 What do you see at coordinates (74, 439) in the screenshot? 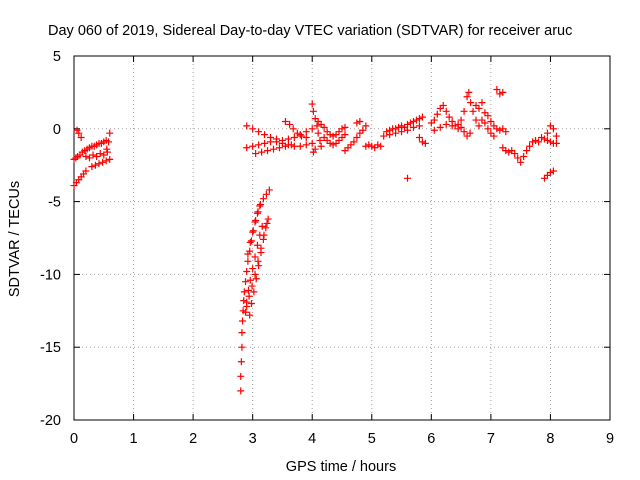
I see `x-tick-label: 0` at bounding box center [74, 439].